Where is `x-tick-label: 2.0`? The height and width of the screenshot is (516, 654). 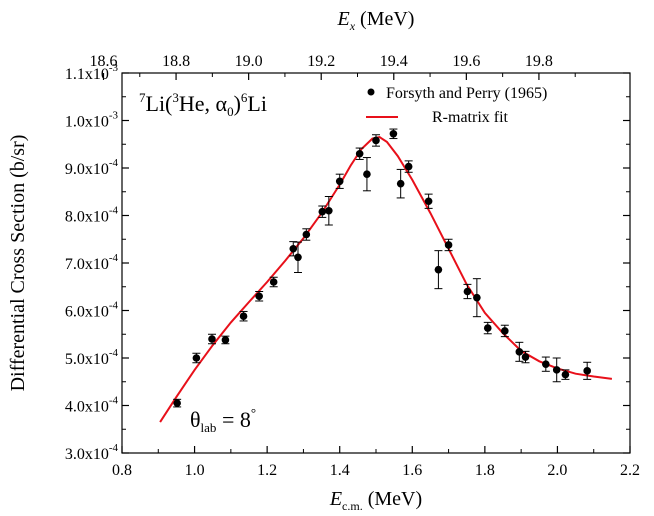 x-tick-label: 2.0 is located at coordinates (557, 470).